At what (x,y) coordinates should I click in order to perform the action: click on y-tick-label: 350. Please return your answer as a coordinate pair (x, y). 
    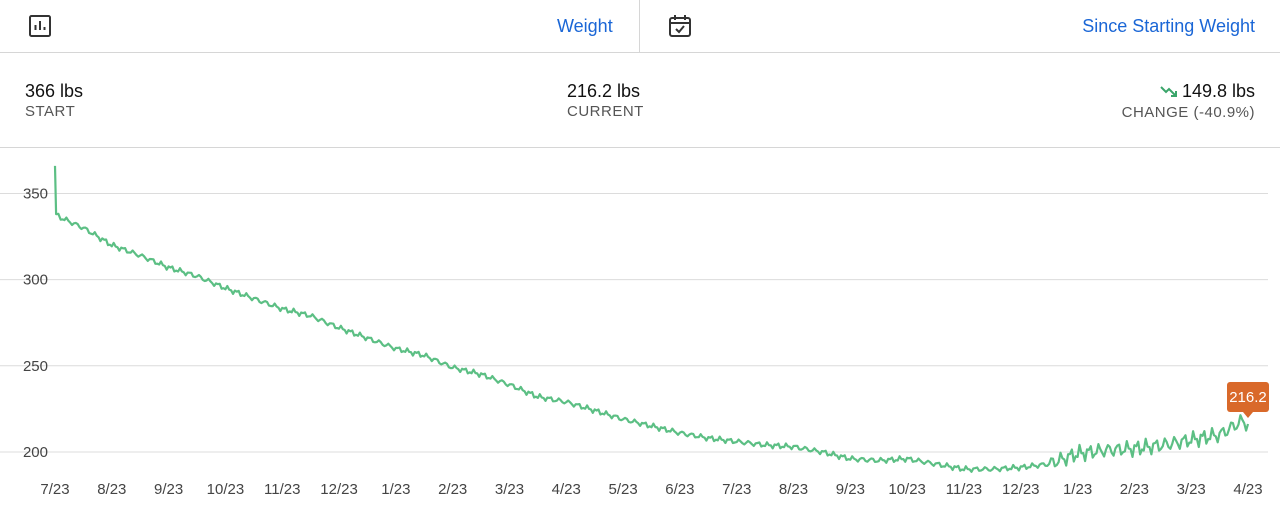
    Looking at the image, I should click on (35, 193).